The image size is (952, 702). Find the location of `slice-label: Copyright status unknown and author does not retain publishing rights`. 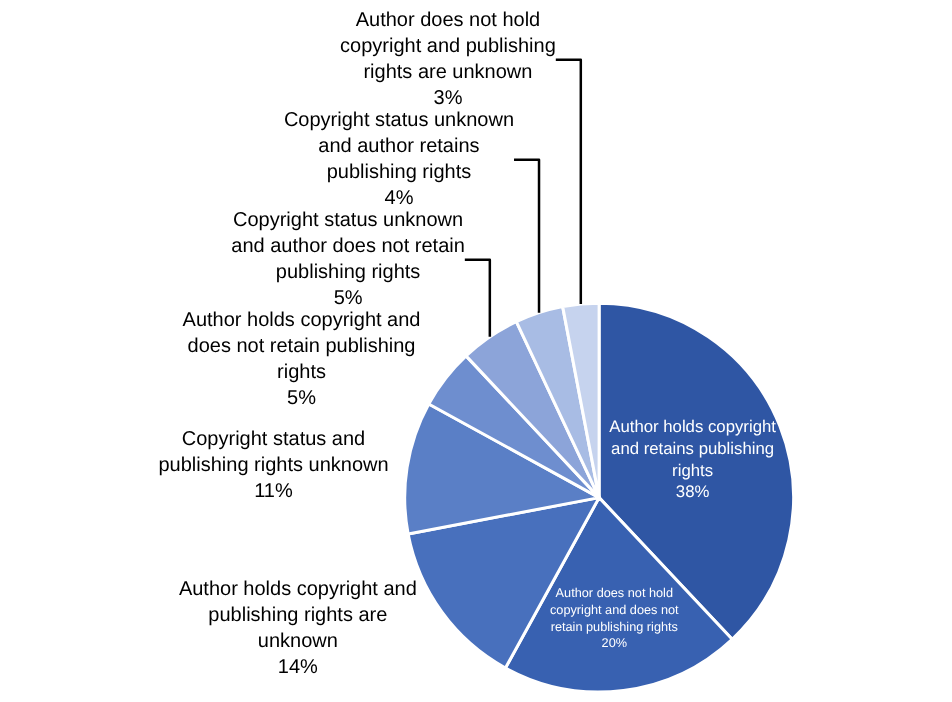

slice-label: Copyright status unknown and author does not retain publishing rights is located at coordinates (348, 246).